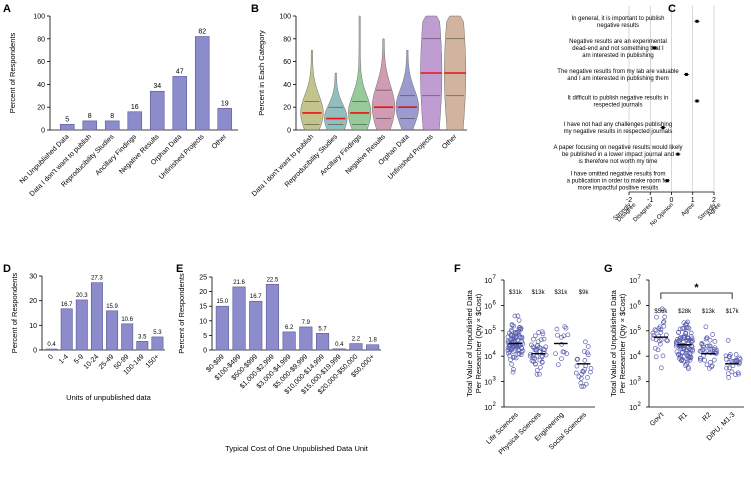 This screenshot has height=483, width=751. I want to click on median-value-label: $28k, so click(685, 312).